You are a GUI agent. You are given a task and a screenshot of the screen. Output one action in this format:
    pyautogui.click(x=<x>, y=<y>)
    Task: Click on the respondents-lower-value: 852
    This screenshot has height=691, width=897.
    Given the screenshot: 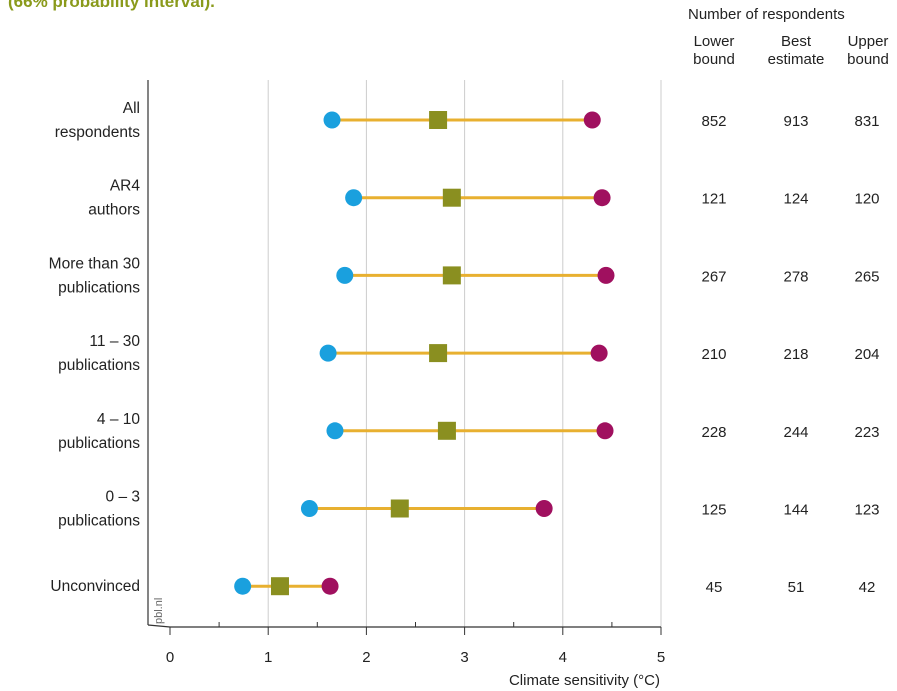 What is the action you would take?
    pyautogui.click(x=713, y=121)
    